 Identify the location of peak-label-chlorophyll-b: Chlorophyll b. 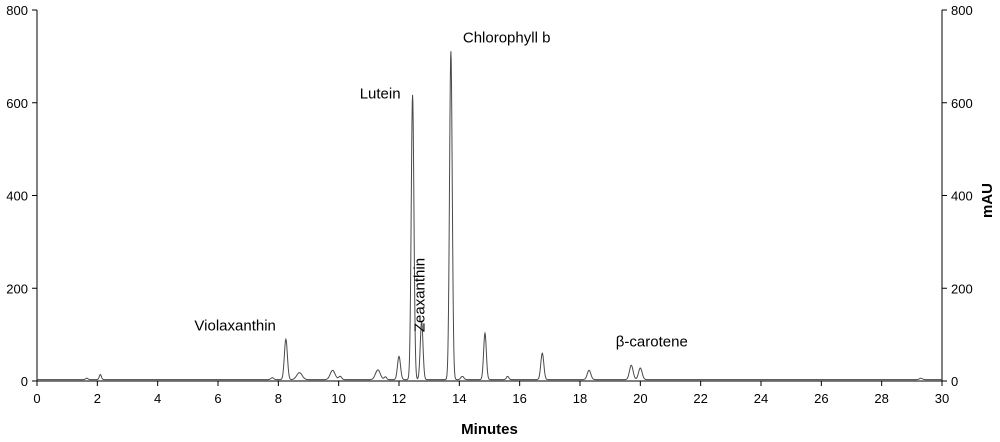
(507, 38).